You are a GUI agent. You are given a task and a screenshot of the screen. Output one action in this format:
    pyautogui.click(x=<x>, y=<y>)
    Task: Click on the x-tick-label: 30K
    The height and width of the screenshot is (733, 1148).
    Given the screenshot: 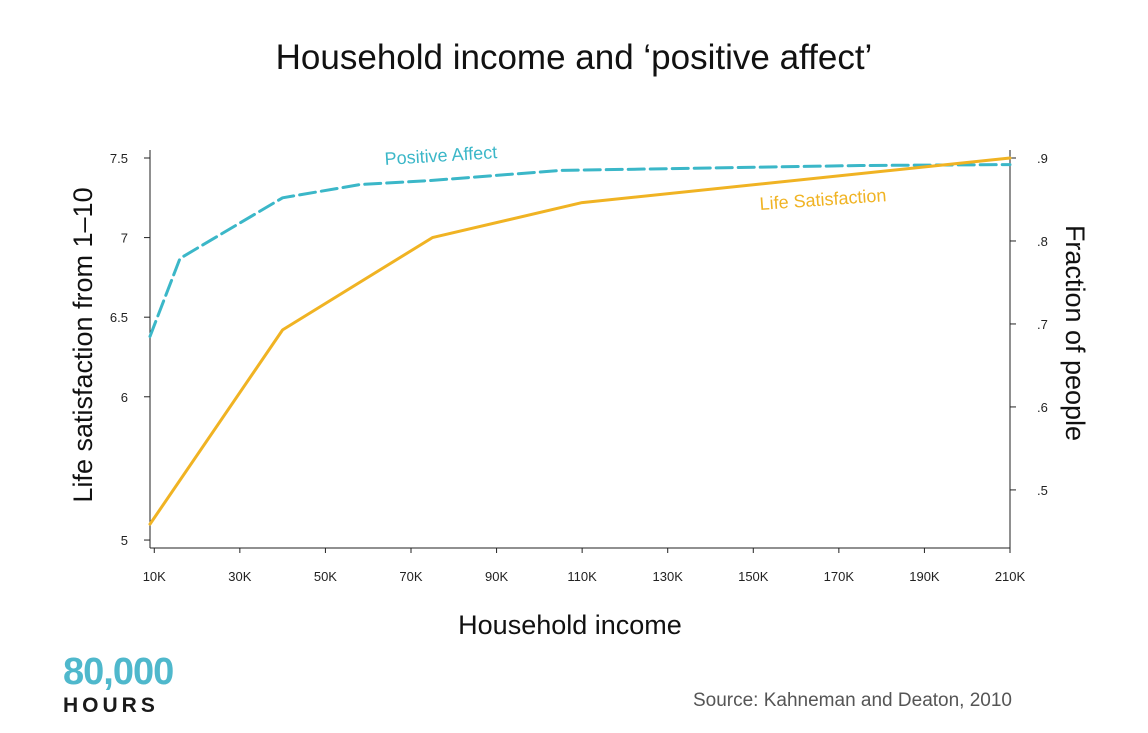 What is the action you would take?
    pyautogui.click(x=239, y=576)
    